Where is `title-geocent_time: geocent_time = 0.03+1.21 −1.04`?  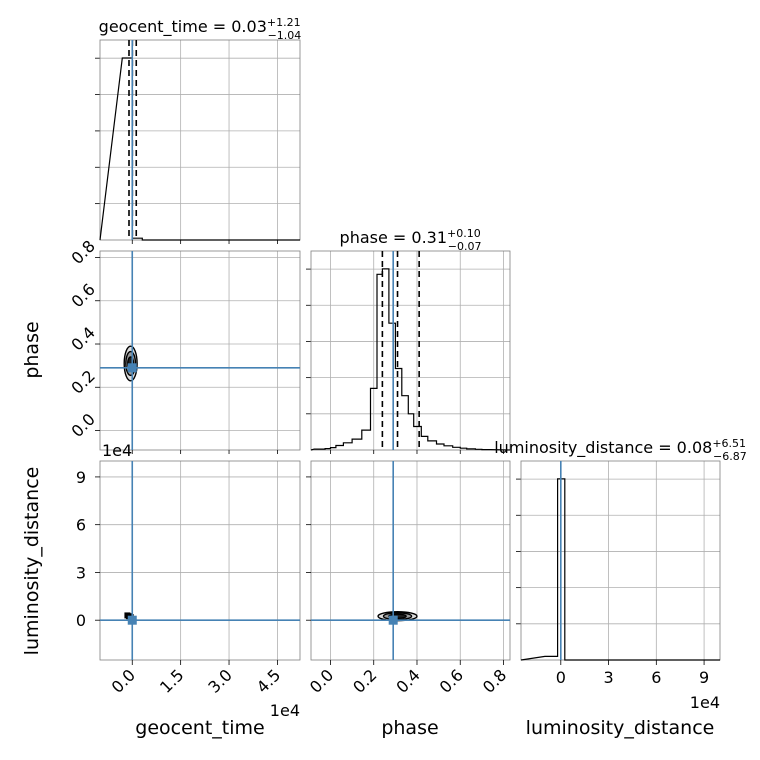 title-geocent_time: geocent_time = 0.03+1.21 −1.04 is located at coordinates (200, 29).